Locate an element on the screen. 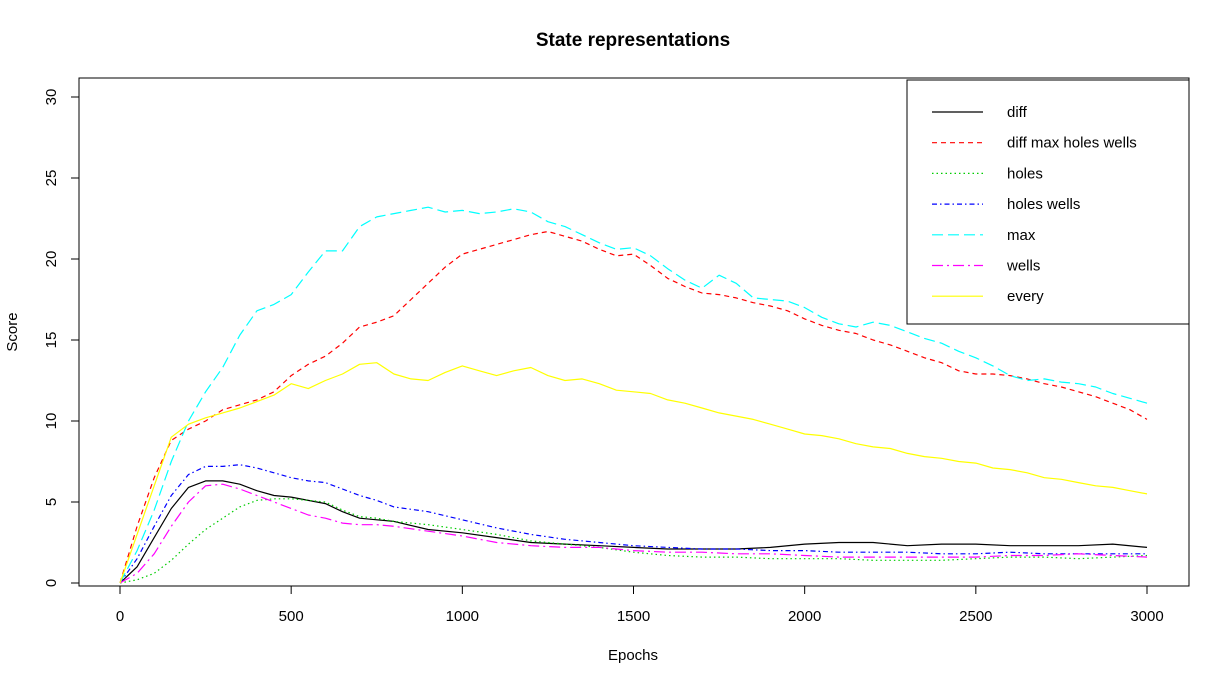 The width and height of the screenshot is (1229, 684). y-tick-label: 25 is located at coordinates (51, 178).